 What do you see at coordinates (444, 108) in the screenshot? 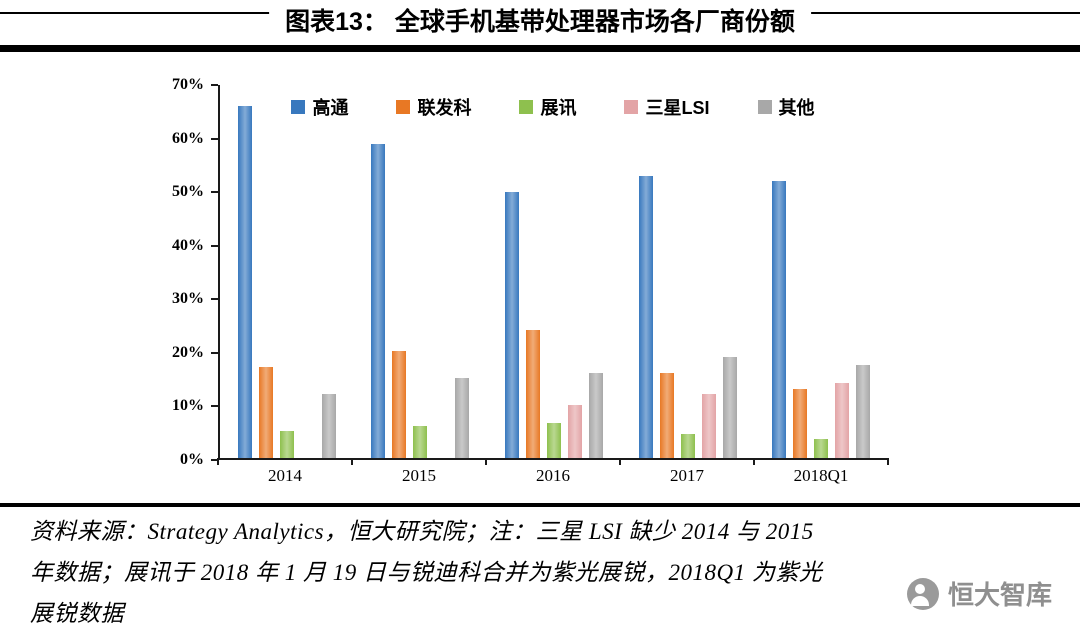
I see `legend-label: 联发科` at bounding box center [444, 108].